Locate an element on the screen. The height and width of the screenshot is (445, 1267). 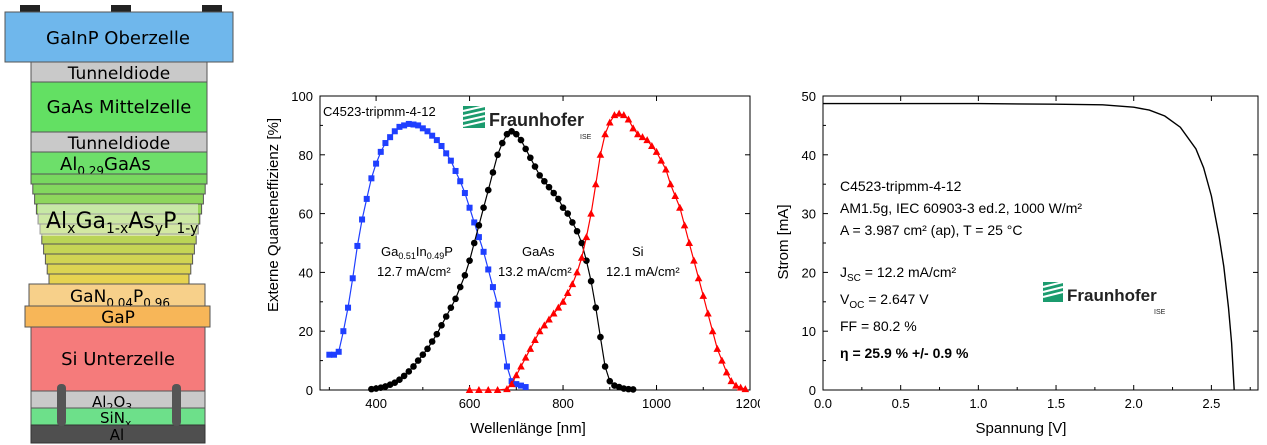
layer-al-rear is located at coordinates (118, 434).